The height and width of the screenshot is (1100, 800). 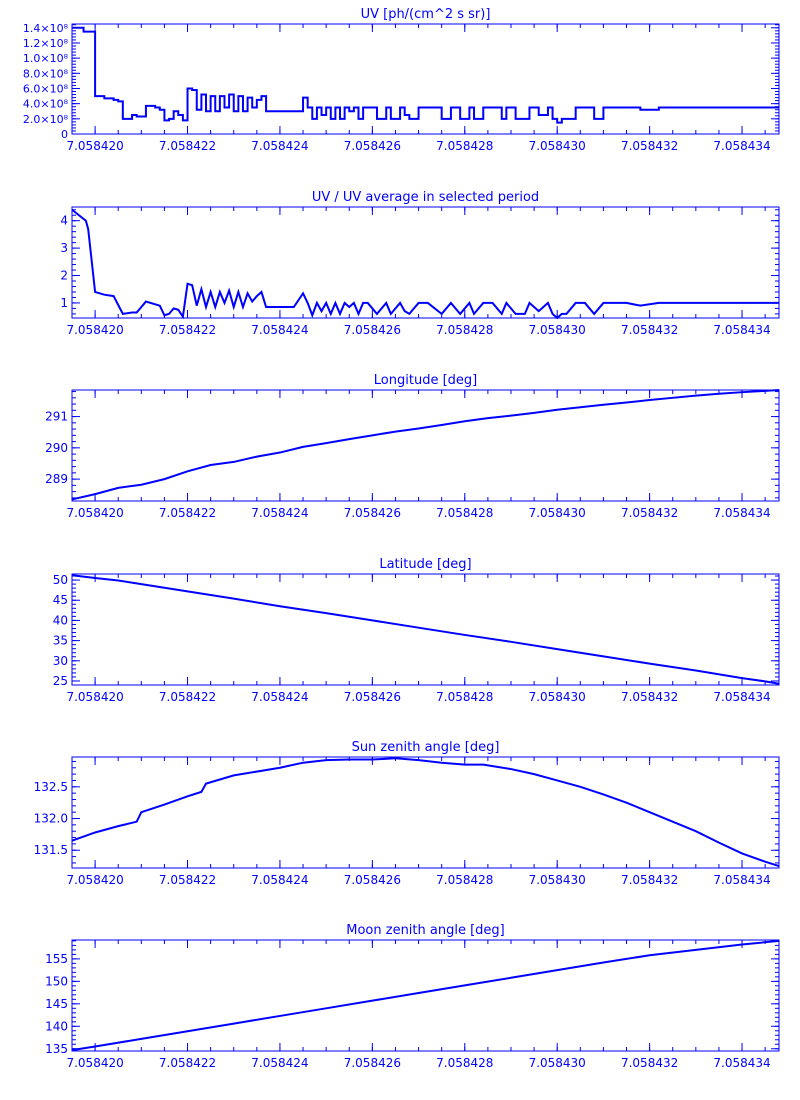 What do you see at coordinates (64, 303) in the screenshot?
I see `y-tick-label: 1` at bounding box center [64, 303].